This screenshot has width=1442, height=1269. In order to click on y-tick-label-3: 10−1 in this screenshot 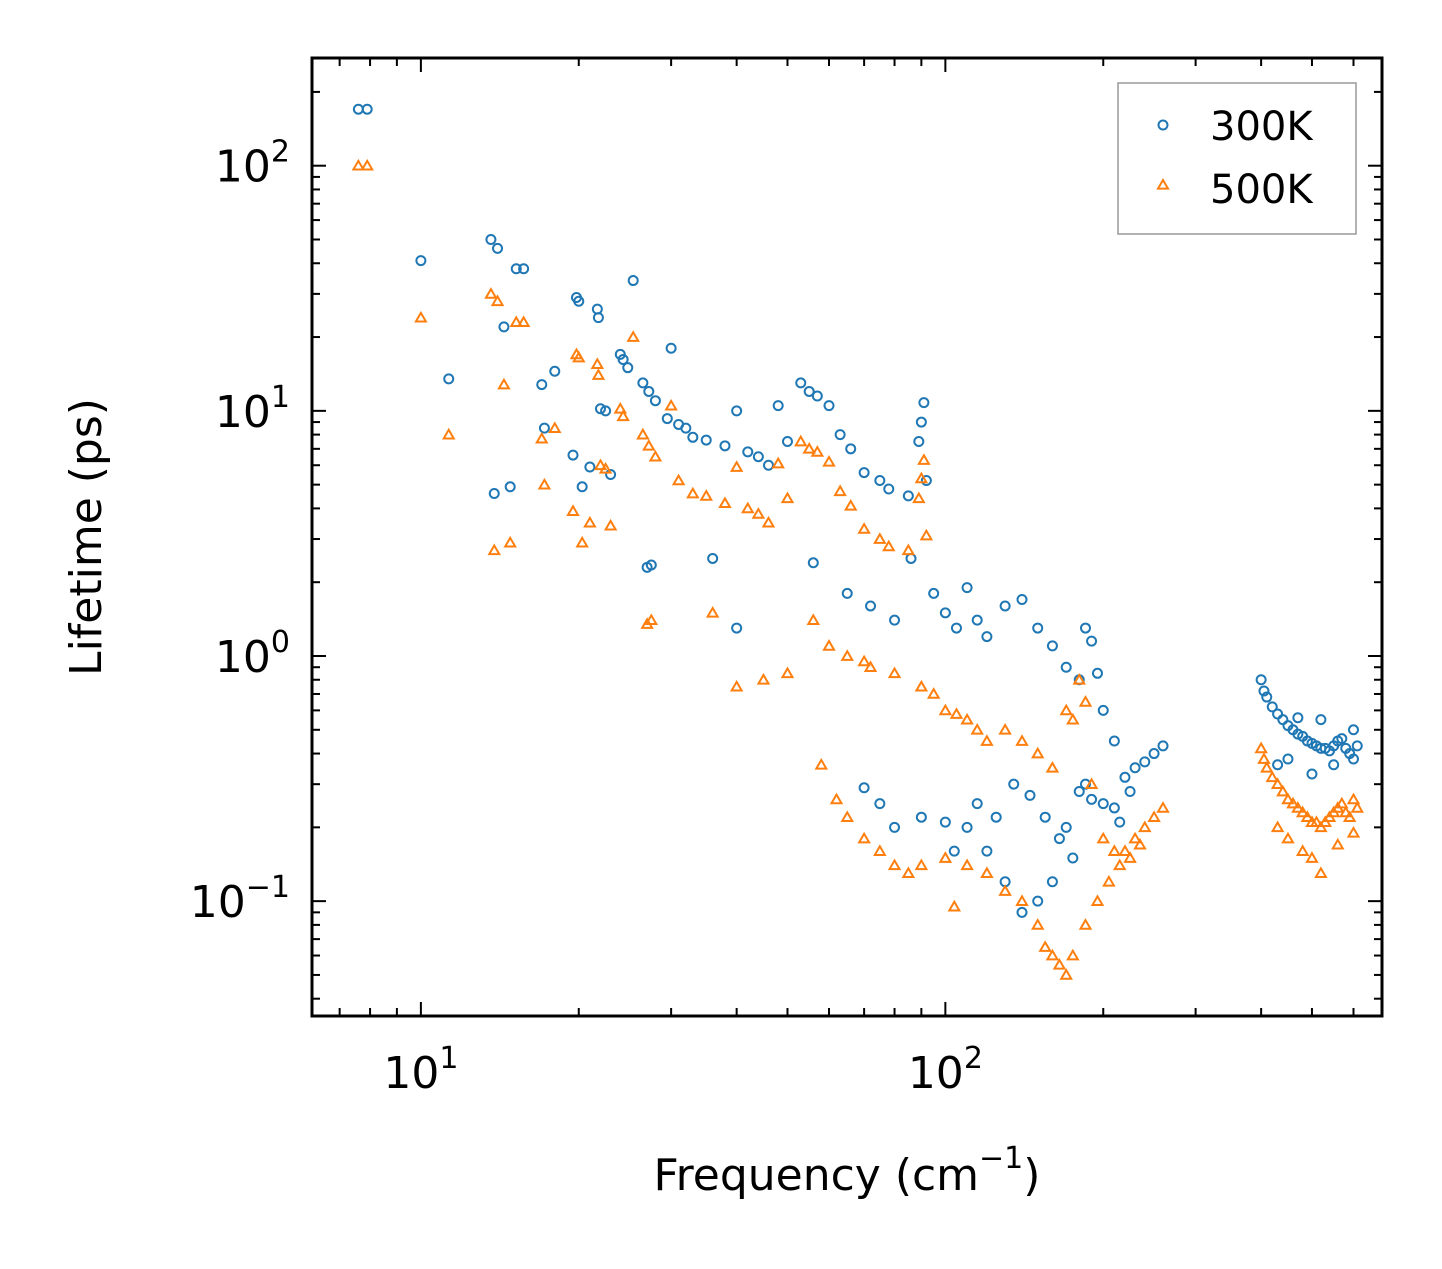, I will do `click(240, 899)`.